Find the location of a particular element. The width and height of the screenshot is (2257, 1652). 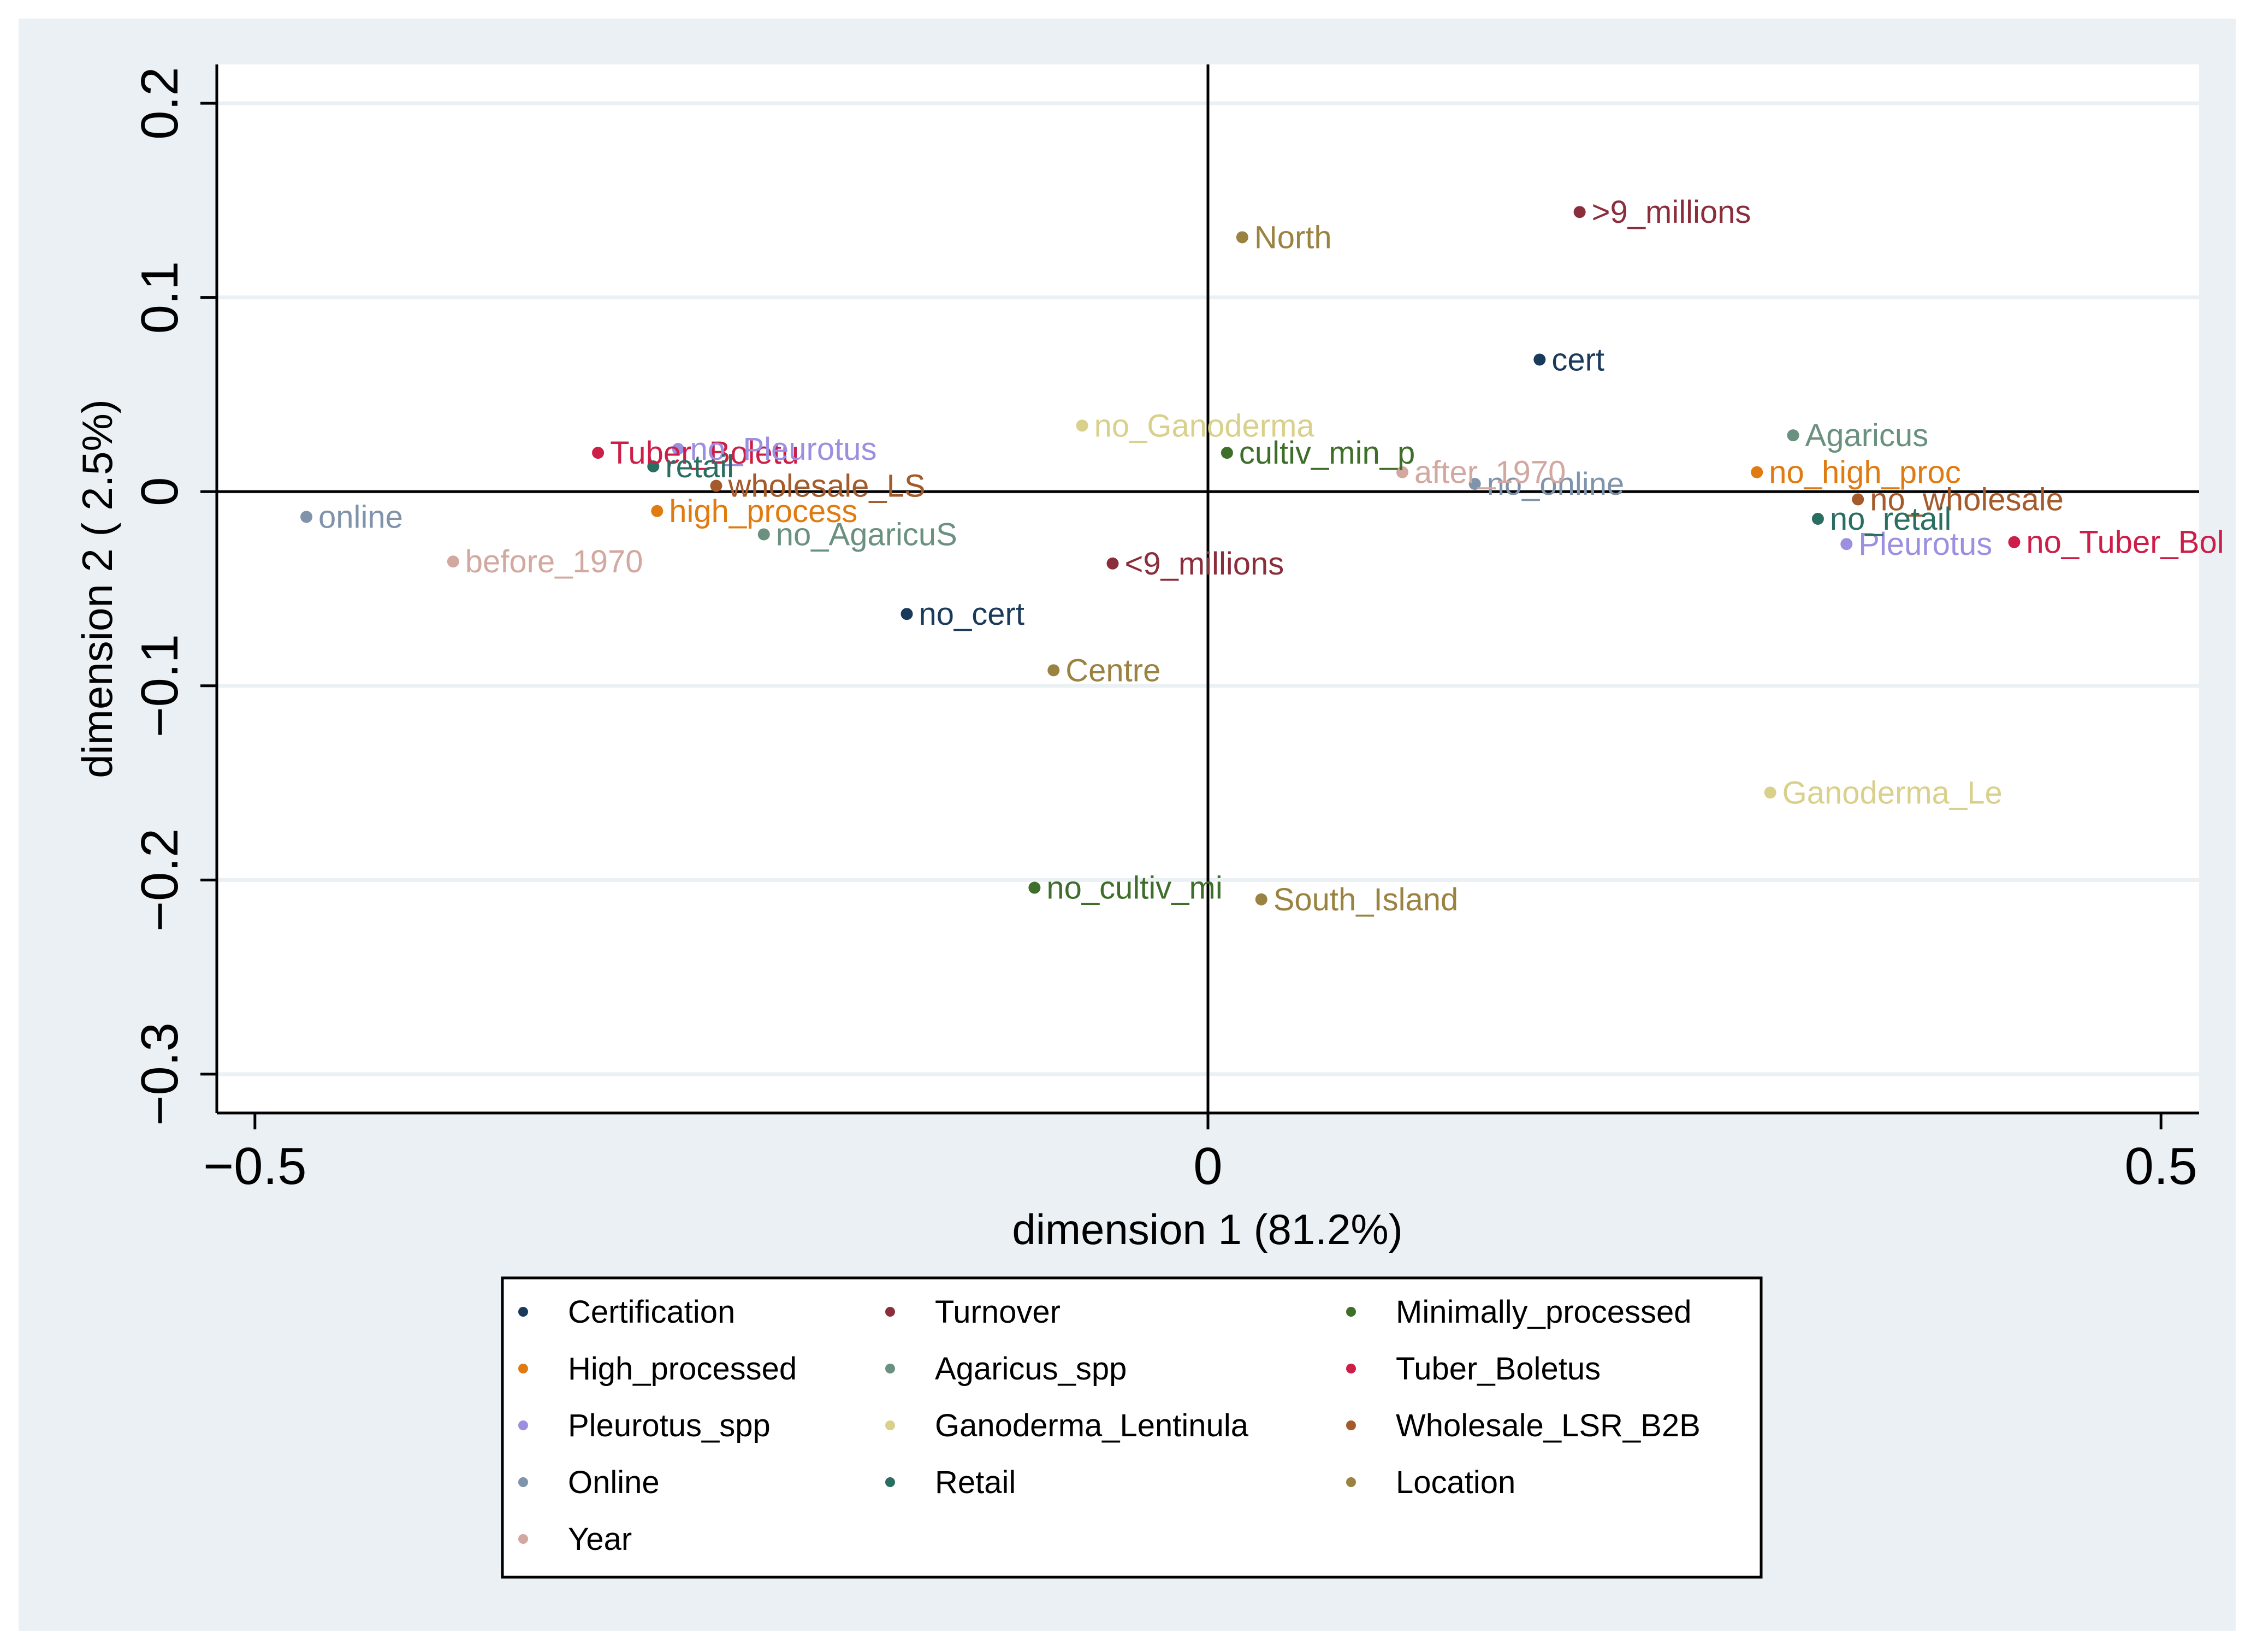

legend-label-retail: Retail is located at coordinates (975, 1483).